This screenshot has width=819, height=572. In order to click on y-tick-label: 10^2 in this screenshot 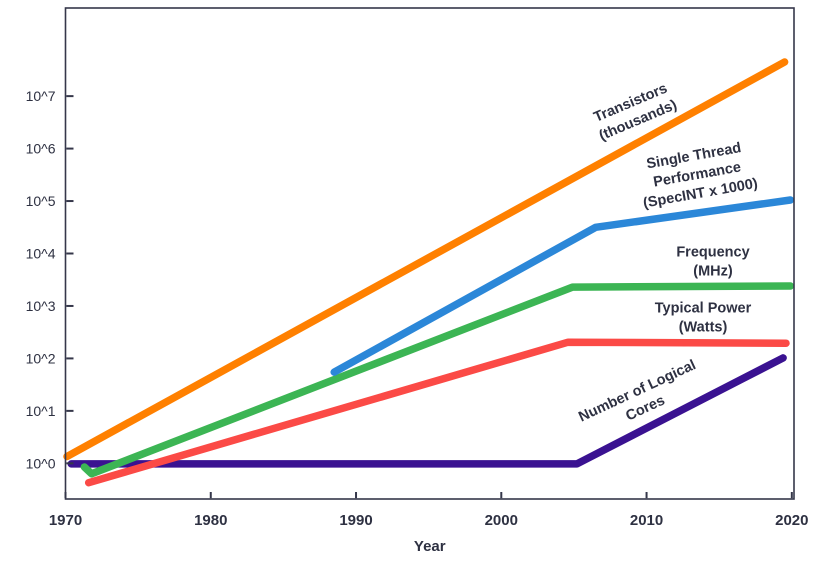, I will do `click(41, 358)`.